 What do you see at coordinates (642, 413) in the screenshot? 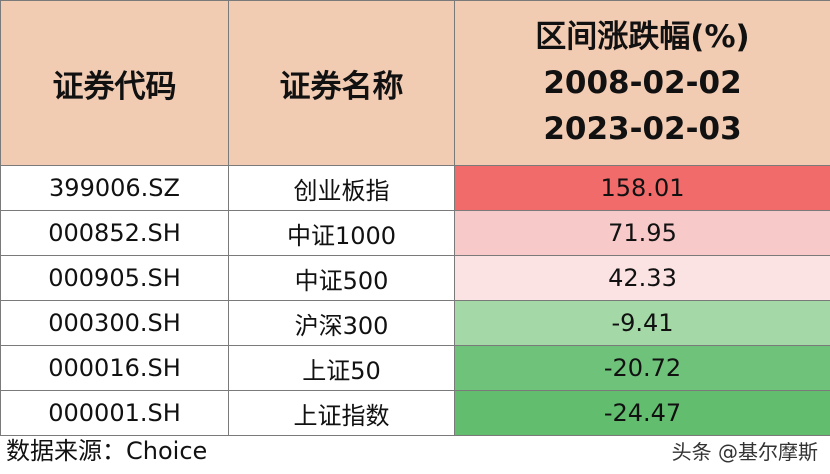
I see `period-change-cell: -24.47` at bounding box center [642, 413].